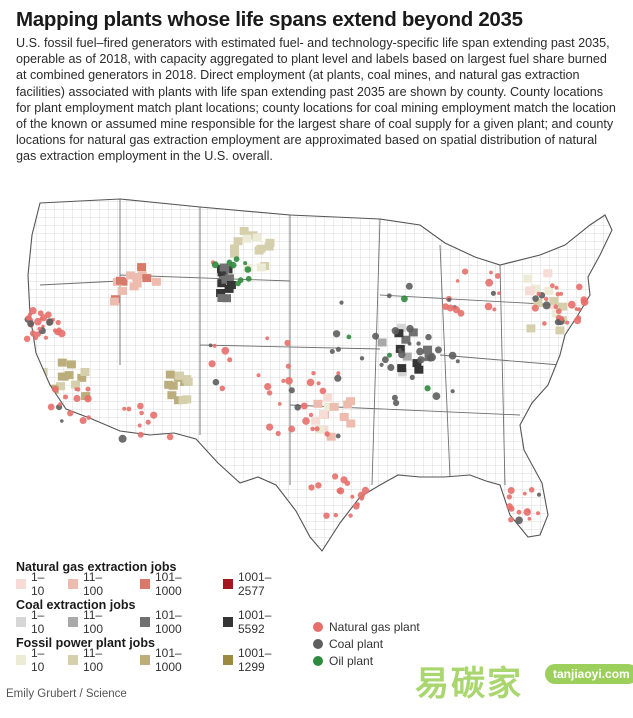 The height and width of the screenshot is (718, 633). What do you see at coordinates (356, 643) in the screenshot?
I see `coal-plant-label: Coal plant` at bounding box center [356, 643].